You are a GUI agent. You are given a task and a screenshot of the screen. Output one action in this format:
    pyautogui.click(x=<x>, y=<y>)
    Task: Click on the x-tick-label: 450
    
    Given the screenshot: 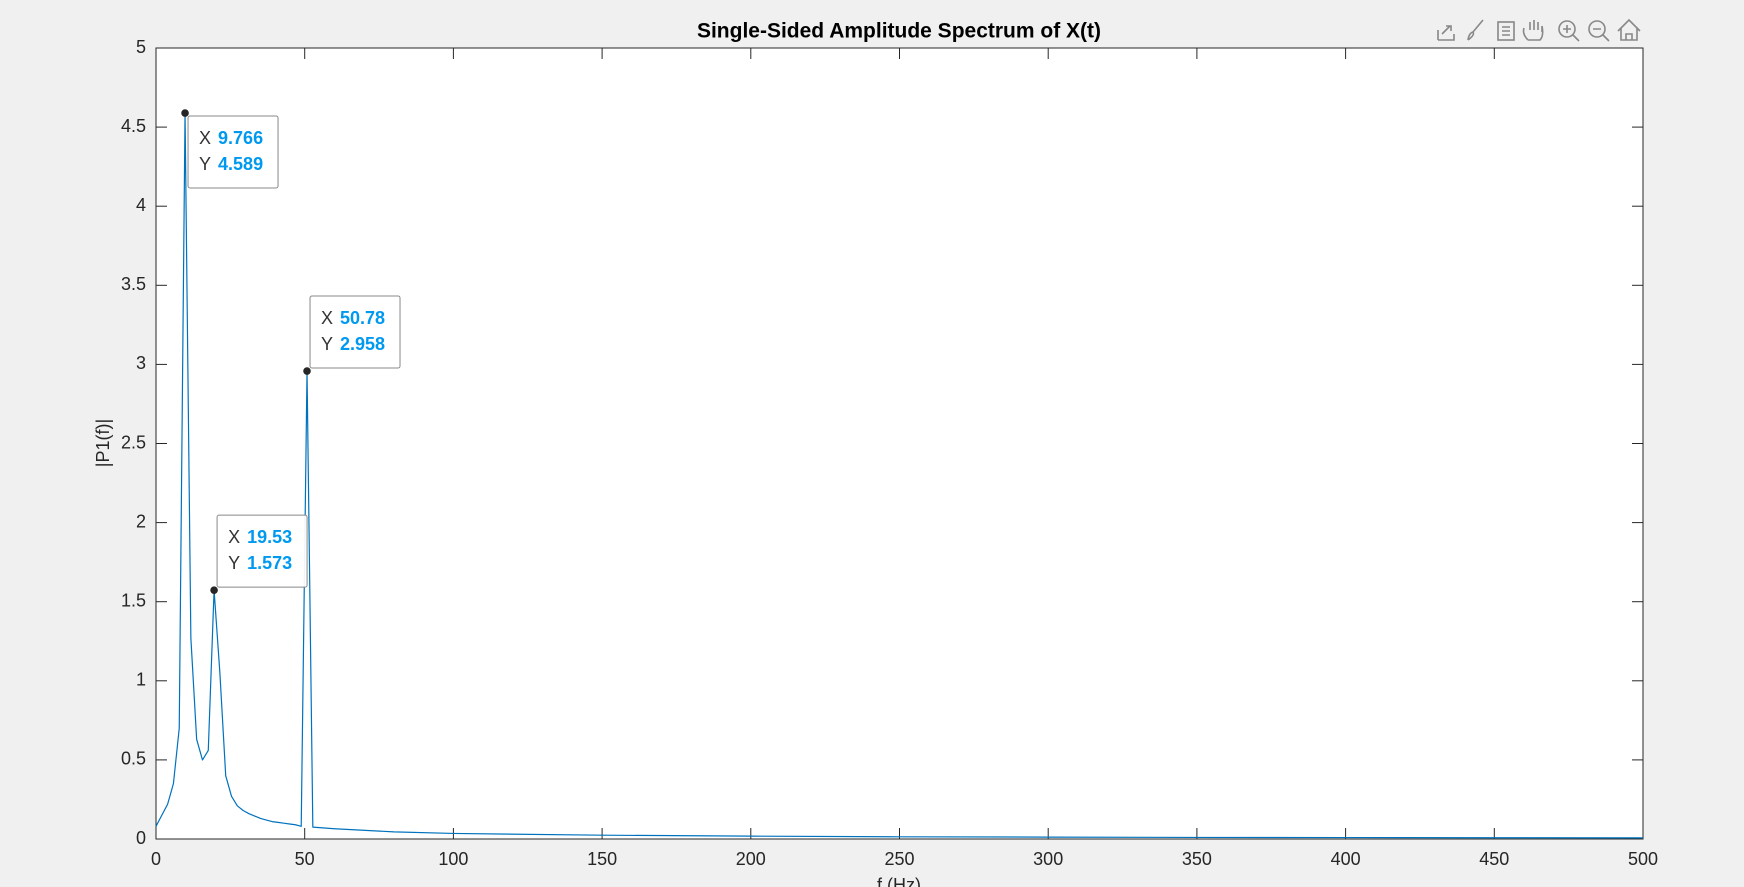 What is the action you would take?
    pyautogui.click(x=1494, y=859)
    